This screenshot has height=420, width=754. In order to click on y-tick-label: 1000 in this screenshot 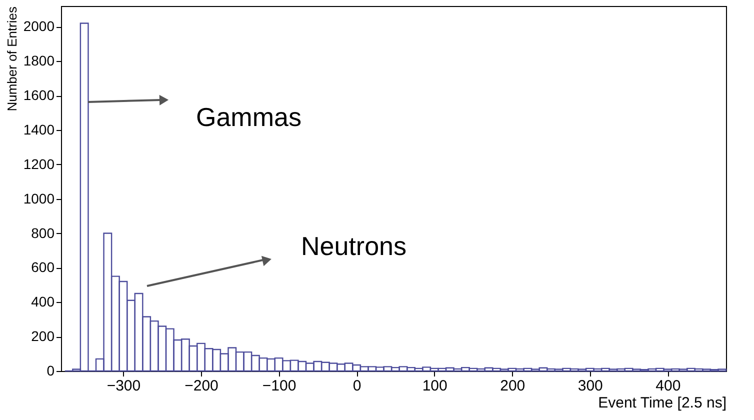, I will do `click(39, 198)`.